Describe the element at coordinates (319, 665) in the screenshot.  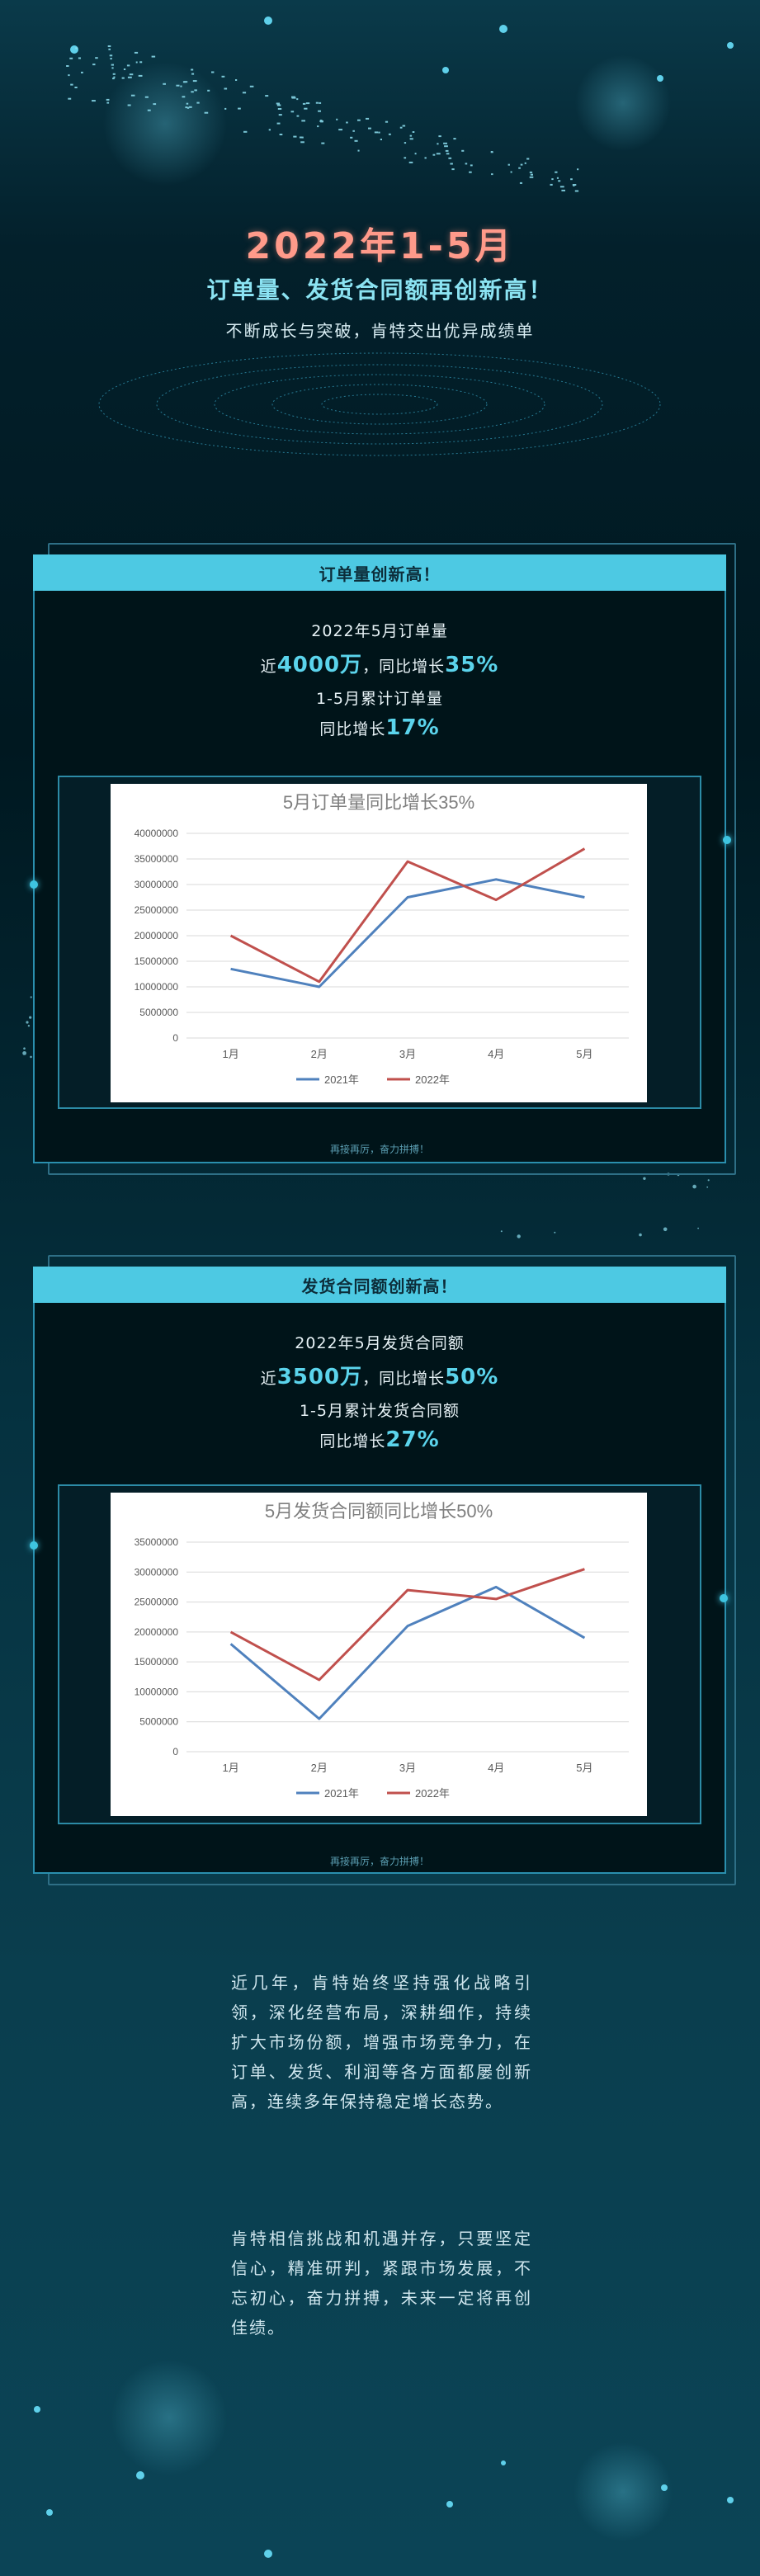
I see `stat-value: 4000万` at that location.